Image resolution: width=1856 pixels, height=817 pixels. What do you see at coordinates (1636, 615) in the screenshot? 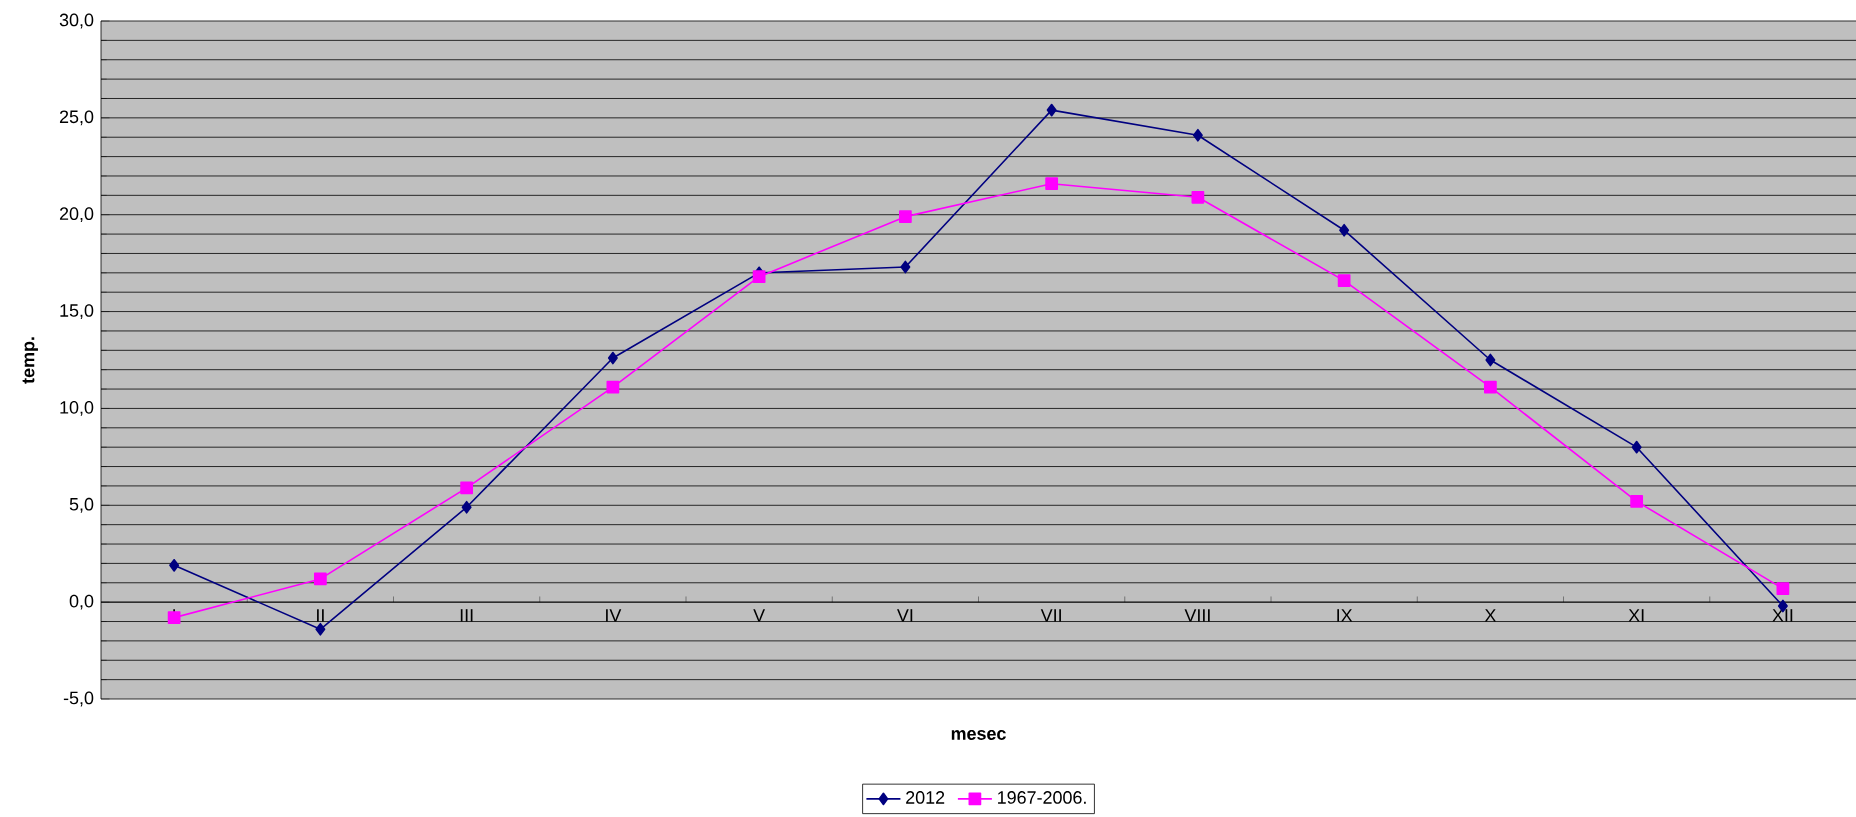
I see `x-tick-label: XI` at bounding box center [1636, 615].